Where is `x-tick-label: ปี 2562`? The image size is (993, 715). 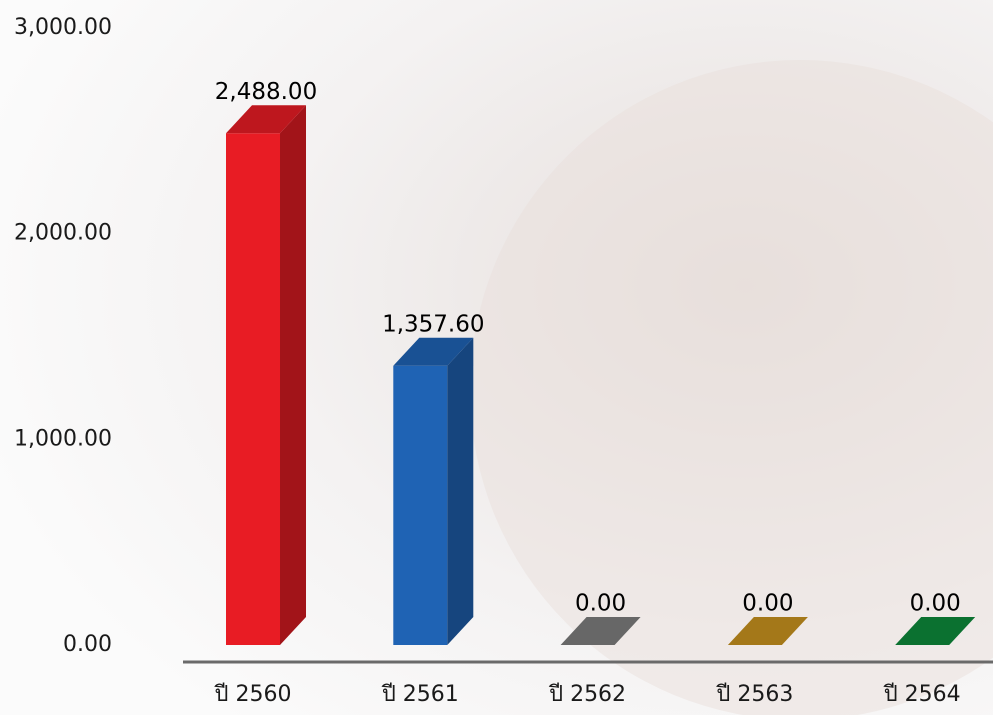 x-tick-label: ปี 2562 is located at coordinates (587, 694).